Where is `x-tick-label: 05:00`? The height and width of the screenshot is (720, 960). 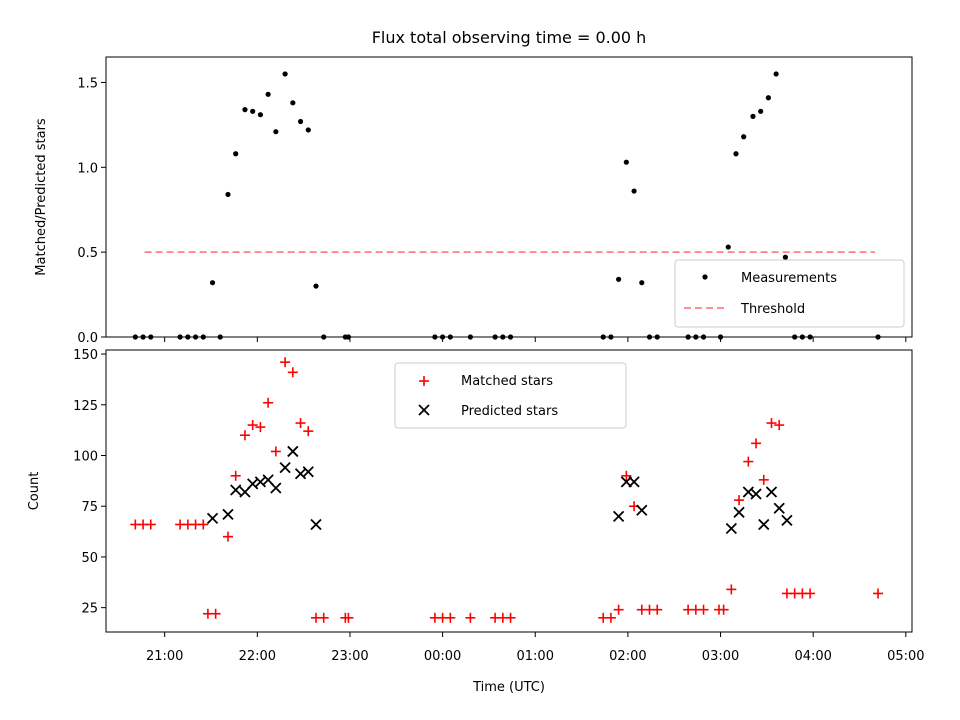 x-tick-label: 05:00 is located at coordinates (905, 656).